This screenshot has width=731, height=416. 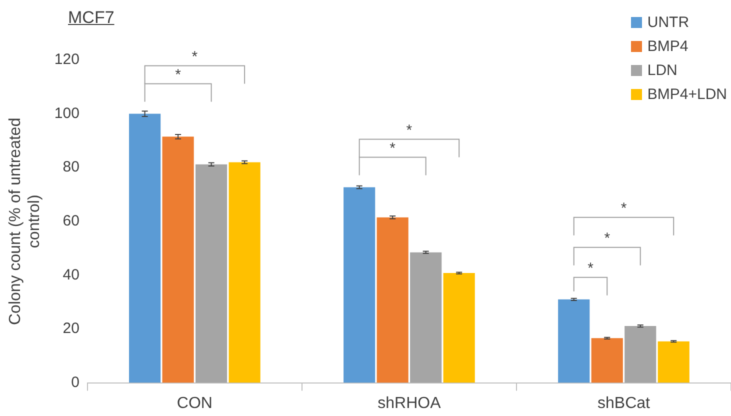 I want to click on y-tick-label: 60, so click(x=71, y=221).